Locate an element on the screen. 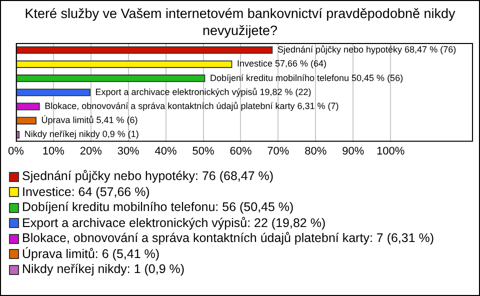 Image resolution: width=480 pixels, height=296 pixels. data-label: Export a archivace elektronických výpisů 19,82 % (22) is located at coordinates (203, 91).